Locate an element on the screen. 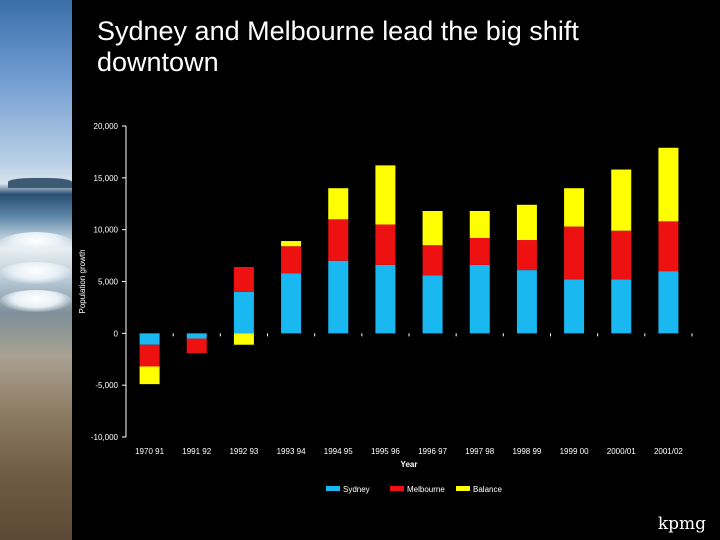 Image resolution: width=720 pixels, height=540 pixels. y-tick-label: -5,000 is located at coordinates (106, 385).